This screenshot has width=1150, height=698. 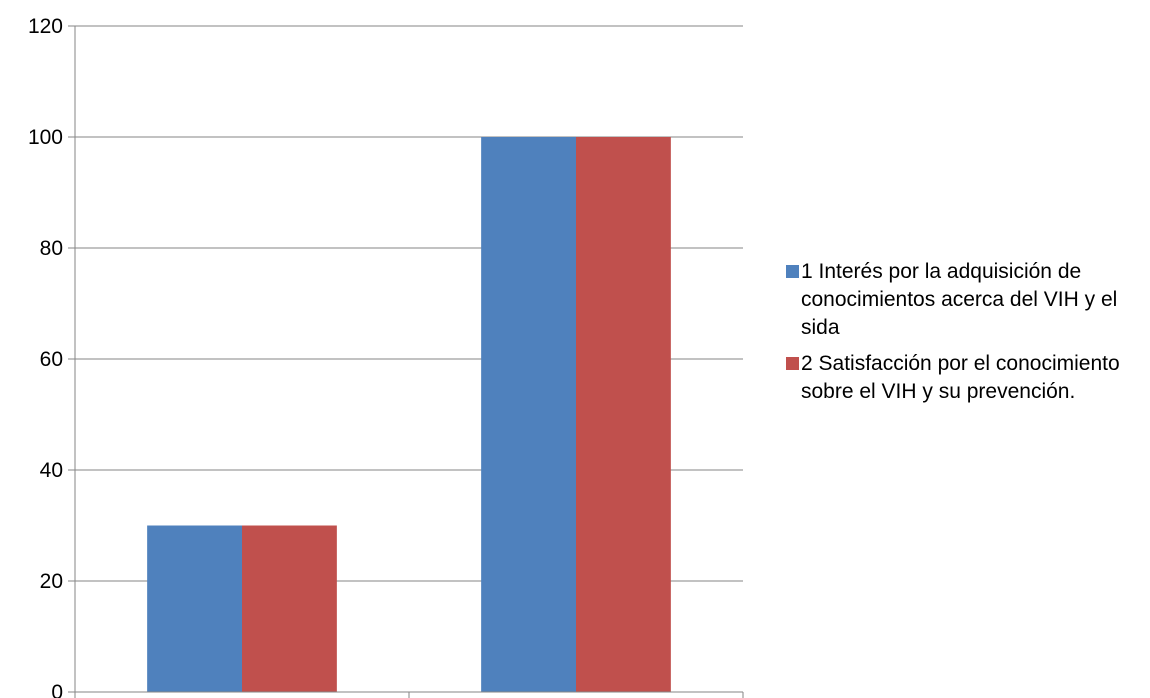 I want to click on y-tick-label: 100, so click(x=45, y=137).